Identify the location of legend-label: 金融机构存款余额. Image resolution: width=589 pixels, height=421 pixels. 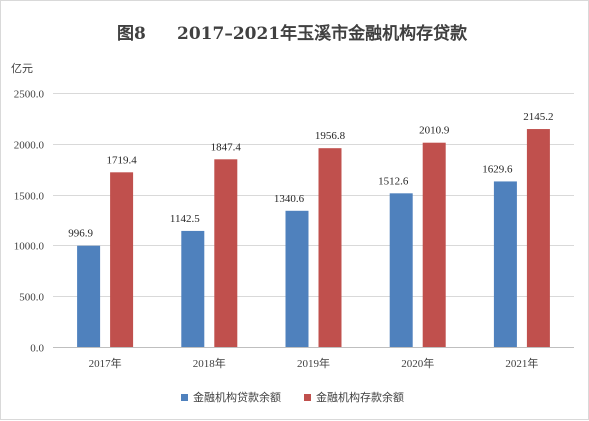
(360, 397).